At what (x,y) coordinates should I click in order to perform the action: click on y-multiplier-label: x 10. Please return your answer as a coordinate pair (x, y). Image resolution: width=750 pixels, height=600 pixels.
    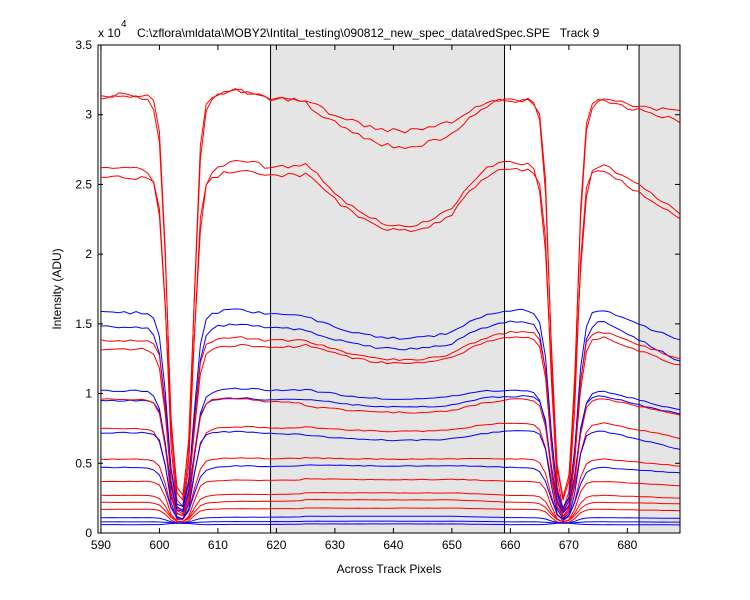
    Looking at the image, I should click on (109, 33).